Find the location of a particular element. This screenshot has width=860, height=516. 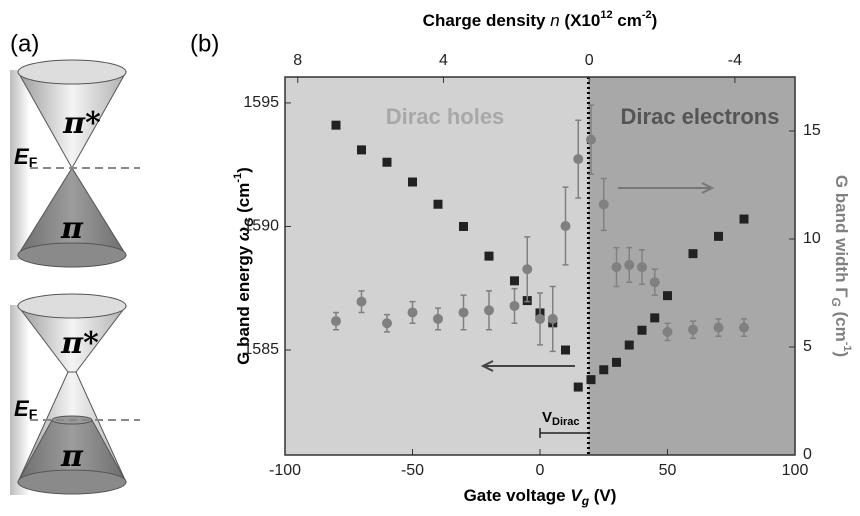

label-part: g is located at coordinates (585, 501).